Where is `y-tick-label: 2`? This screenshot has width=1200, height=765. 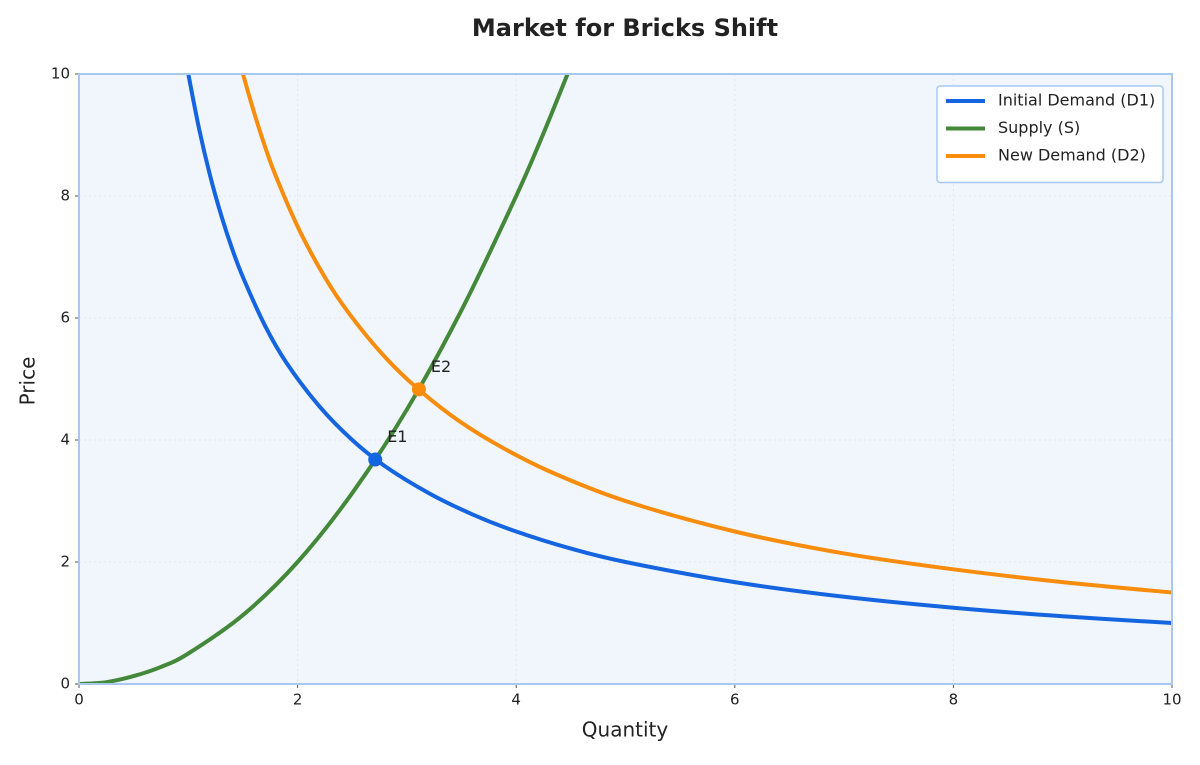
y-tick-label: 2 is located at coordinates (65, 562).